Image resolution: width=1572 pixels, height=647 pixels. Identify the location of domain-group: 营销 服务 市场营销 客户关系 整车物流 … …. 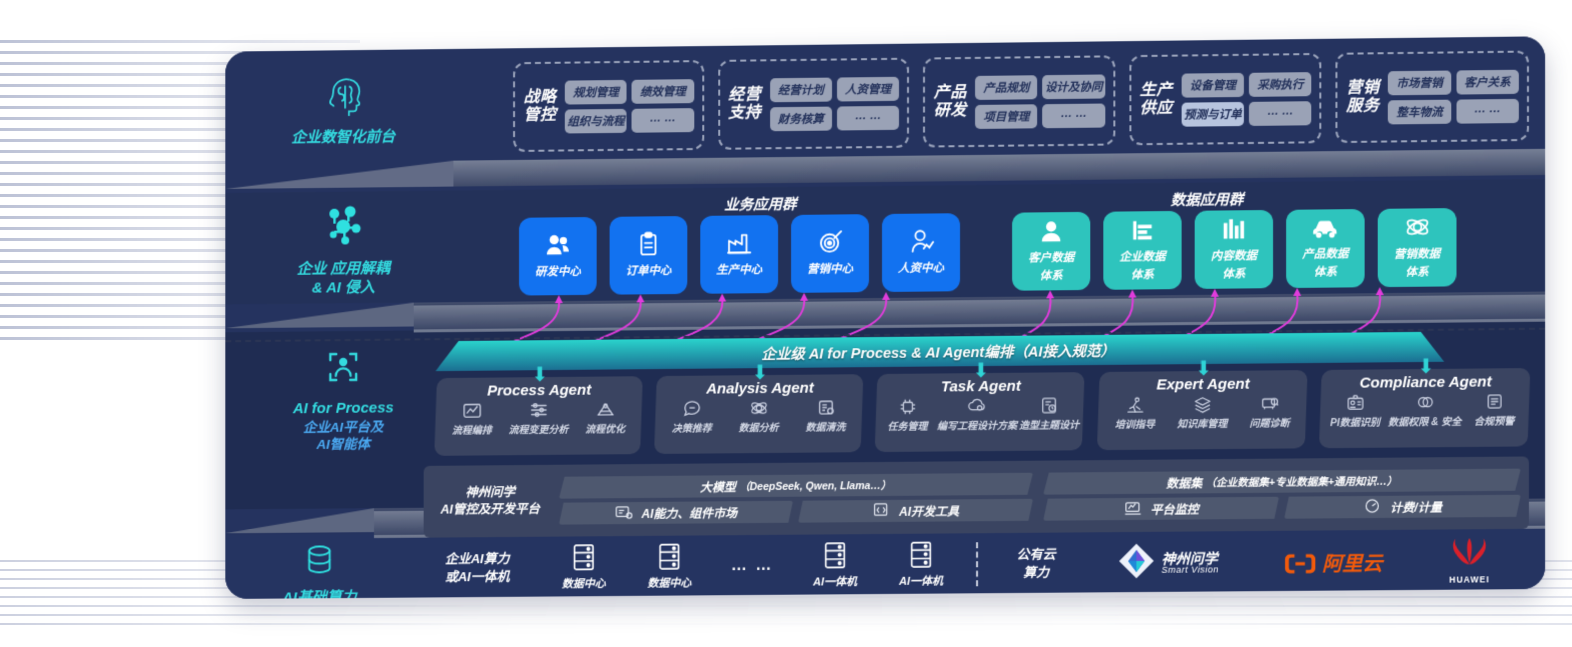
(1432, 97).